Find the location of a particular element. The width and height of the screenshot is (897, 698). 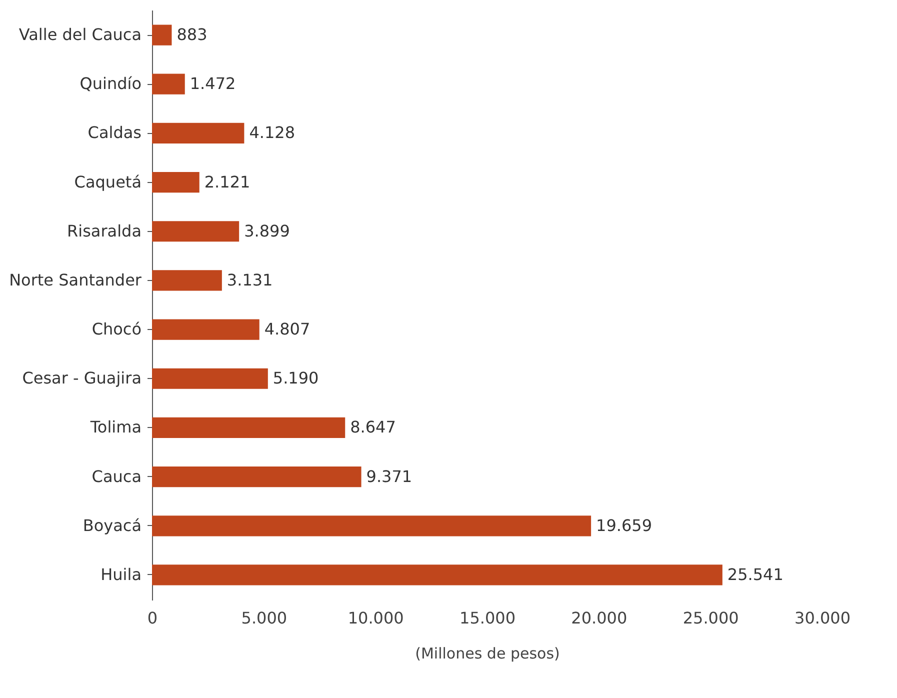

y-tick-label: Chocó is located at coordinates (117, 329).